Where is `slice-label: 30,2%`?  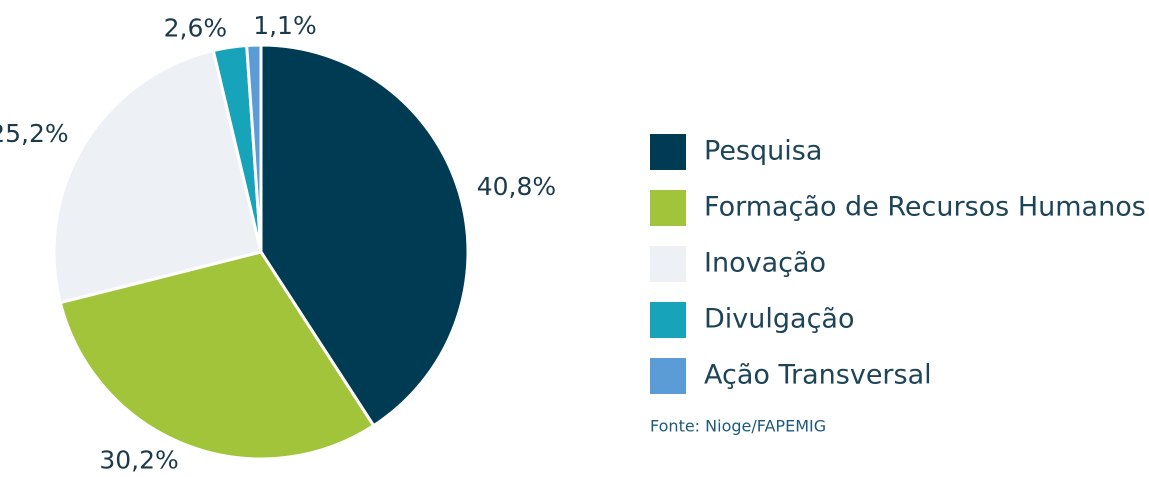 slice-label: 30,2% is located at coordinates (138, 459).